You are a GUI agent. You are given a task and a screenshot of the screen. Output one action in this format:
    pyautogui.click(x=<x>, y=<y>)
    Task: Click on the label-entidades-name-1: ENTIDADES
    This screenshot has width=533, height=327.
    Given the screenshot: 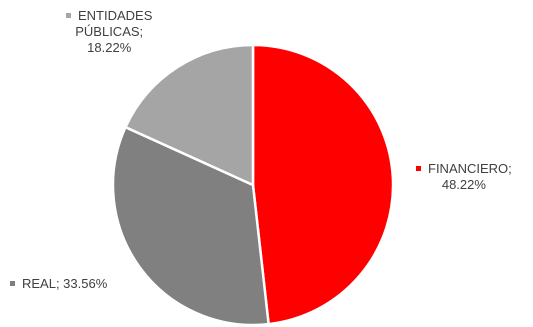 What is the action you would take?
    pyautogui.click(x=115, y=15)
    